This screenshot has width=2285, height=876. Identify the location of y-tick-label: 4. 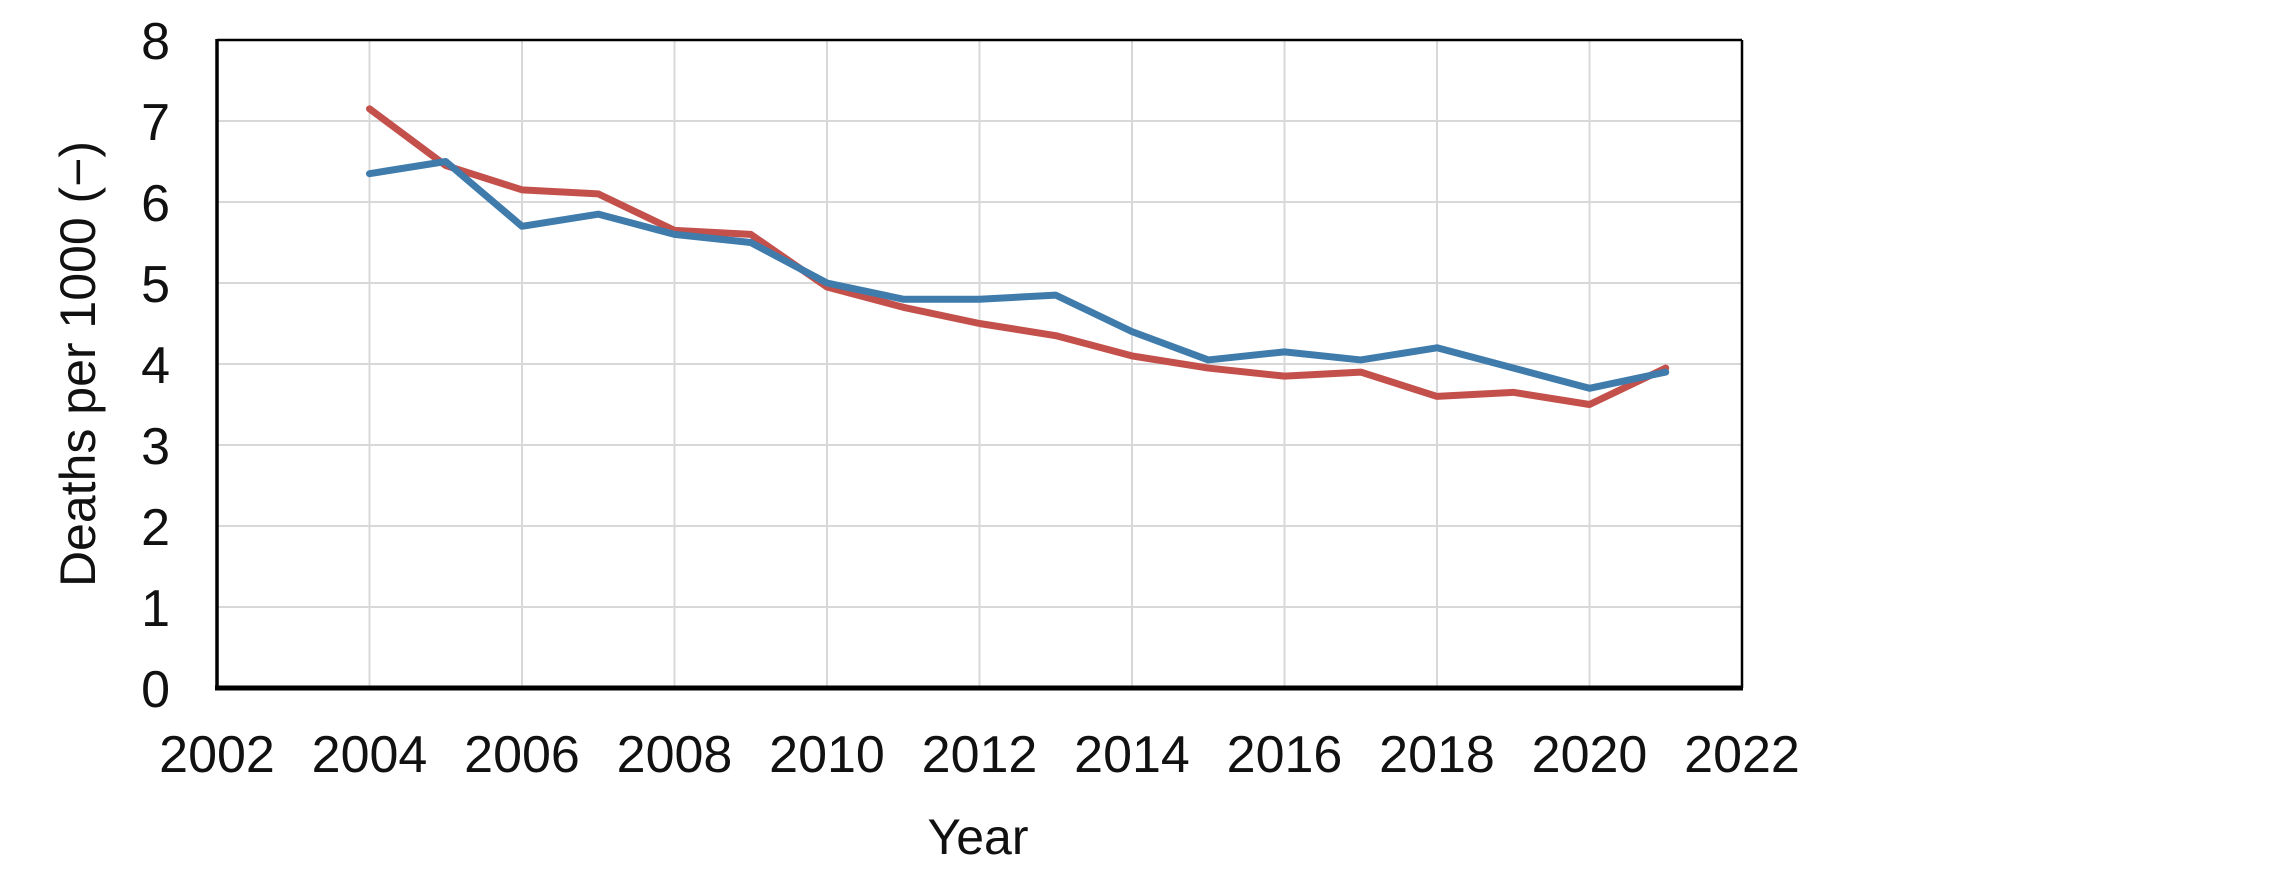
(155, 366).